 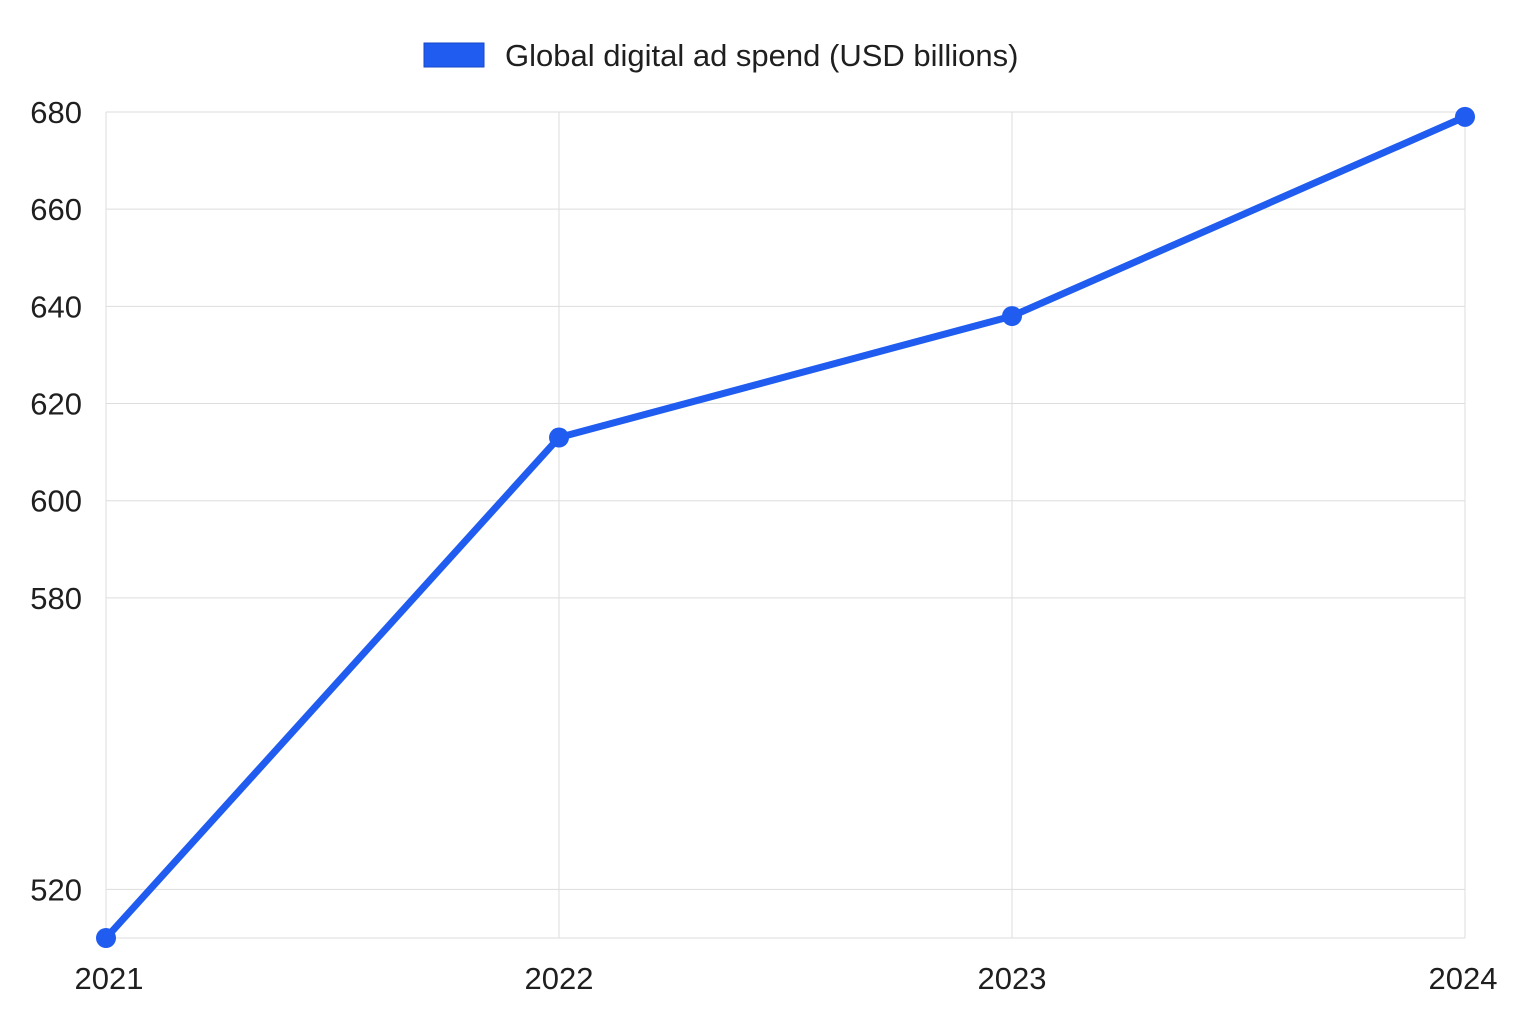 I want to click on y-tick-label: 660, so click(x=56, y=209).